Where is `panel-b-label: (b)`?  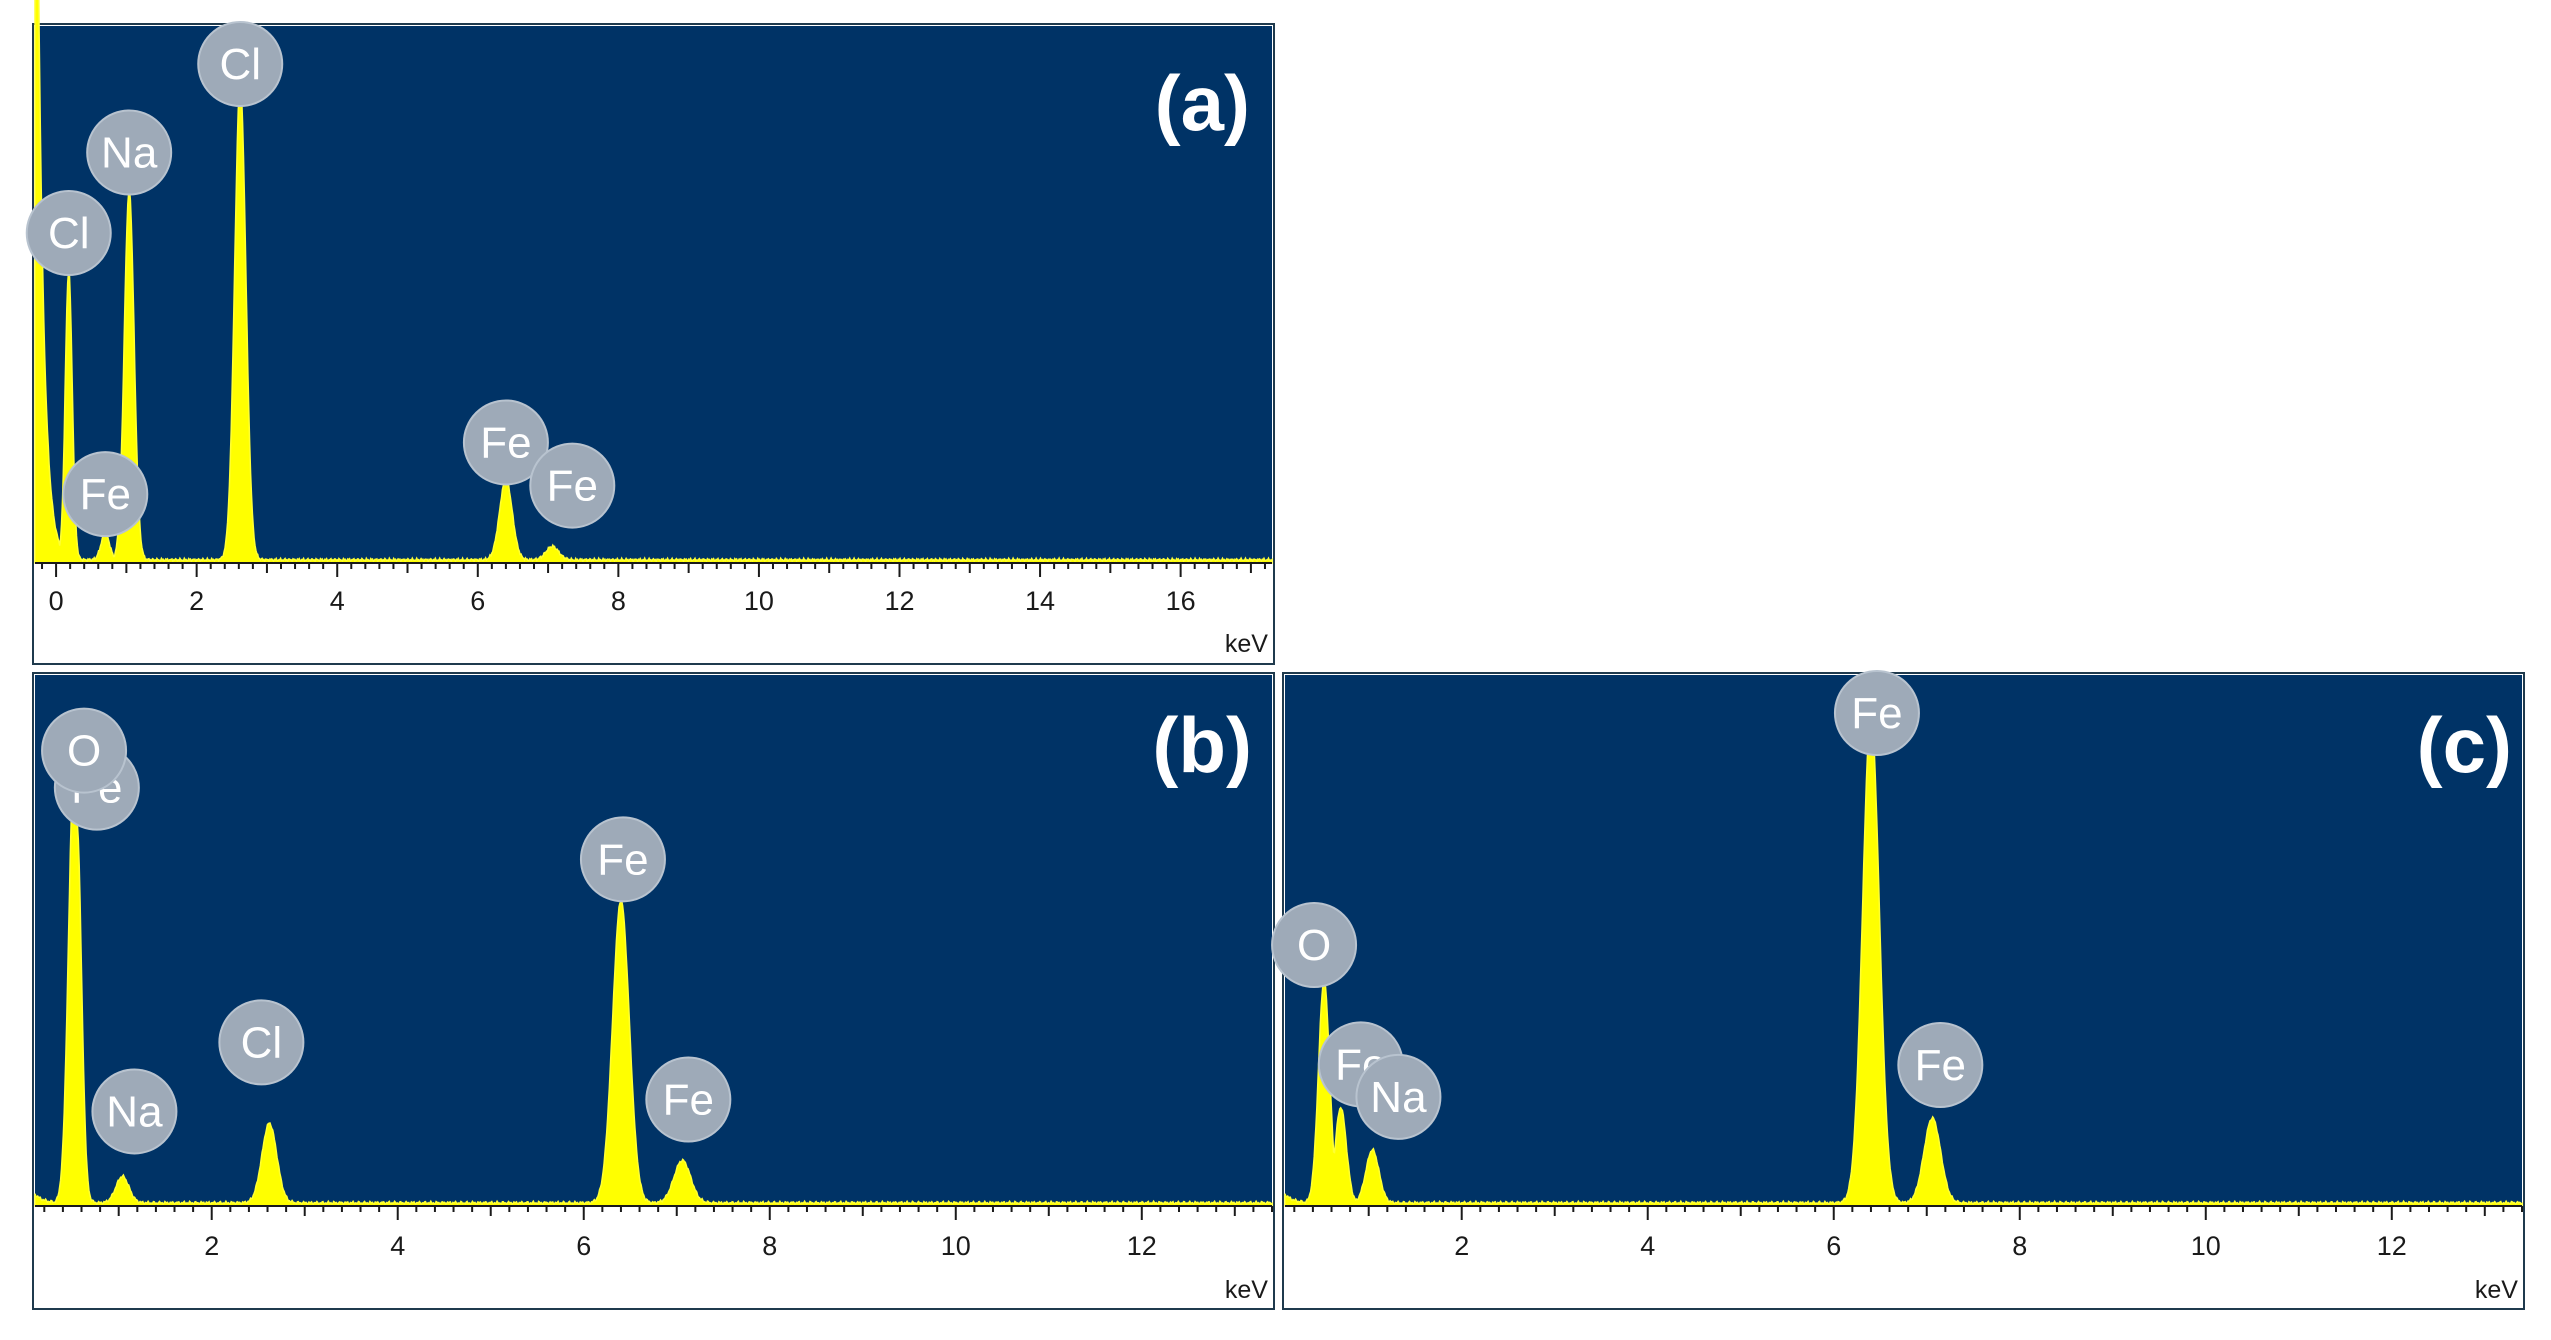
panel-b-label: (b) is located at coordinates (1202, 745).